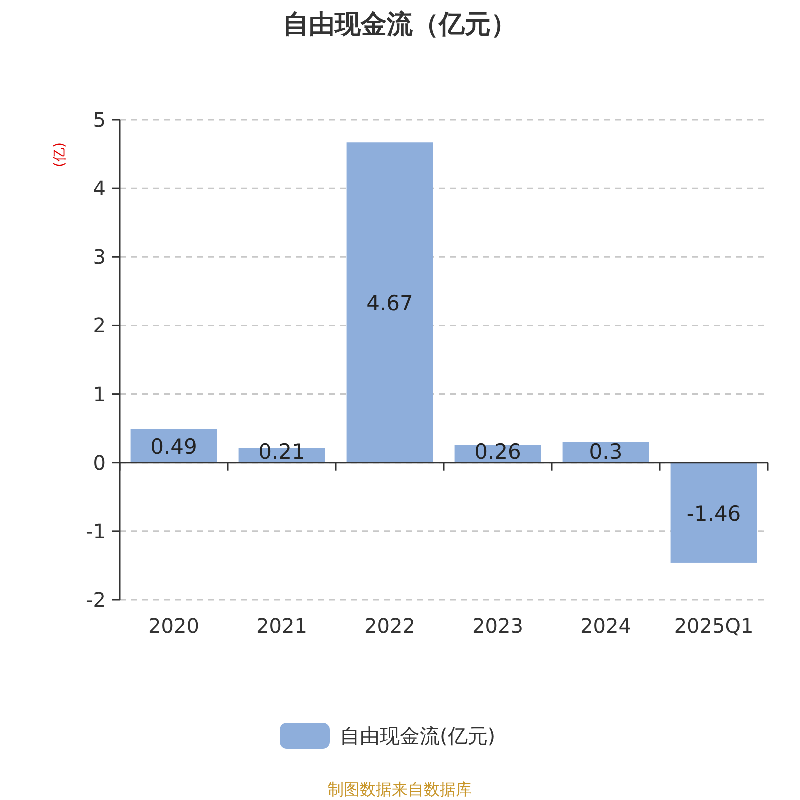 This screenshot has width=800, height=800. I want to click on data-label: 4.67, so click(390, 304).